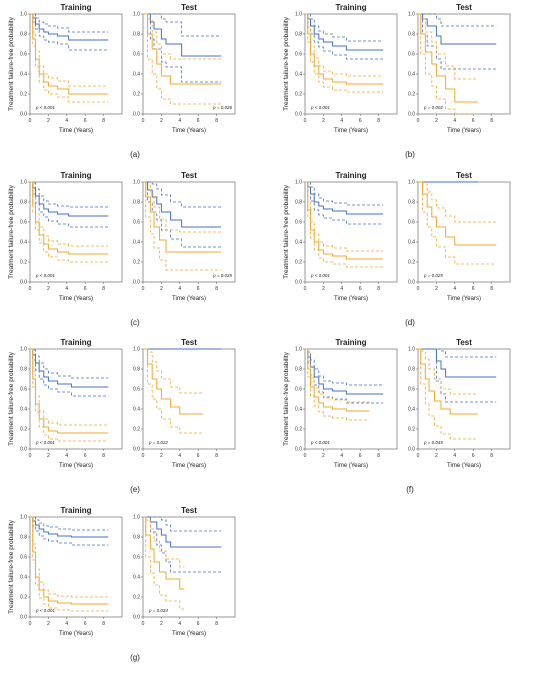 The height and width of the screenshot is (676, 550). What do you see at coordinates (135, 322) in the screenshot?
I see `panel-letter: (c)` at bounding box center [135, 322].